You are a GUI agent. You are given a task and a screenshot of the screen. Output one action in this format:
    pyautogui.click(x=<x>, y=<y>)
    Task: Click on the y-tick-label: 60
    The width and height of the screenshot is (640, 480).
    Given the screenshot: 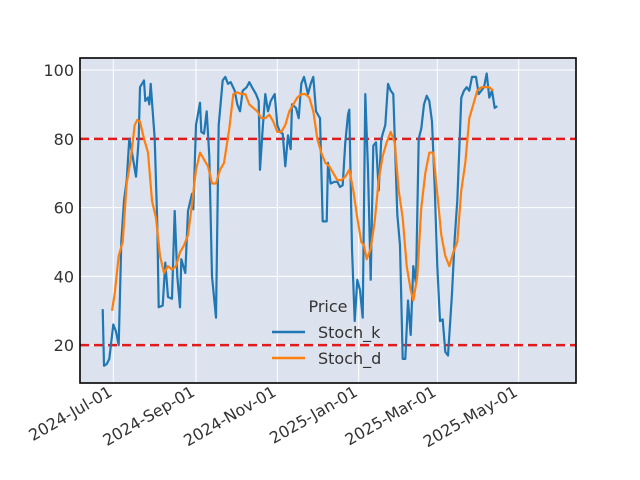 What is the action you would take?
    pyautogui.click(x=64, y=208)
    